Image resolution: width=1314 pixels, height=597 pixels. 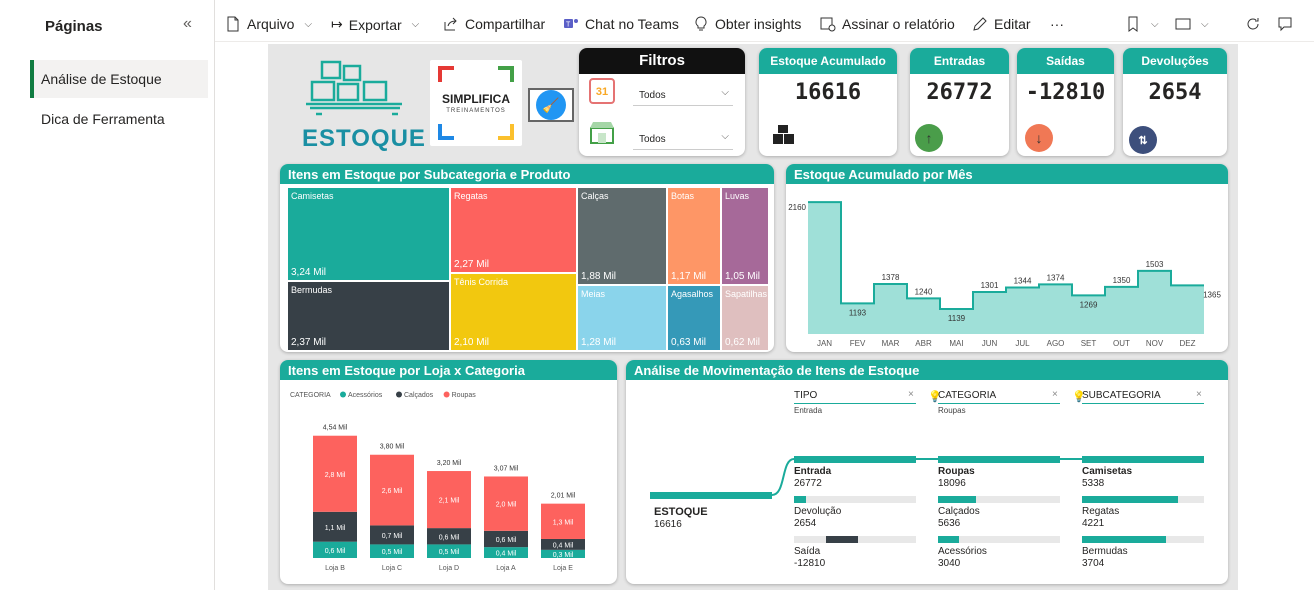 What do you see at coordinates (1089, 304) in the screenshot?
I see `data-label: 1269` at bounding box center [1089, 304].